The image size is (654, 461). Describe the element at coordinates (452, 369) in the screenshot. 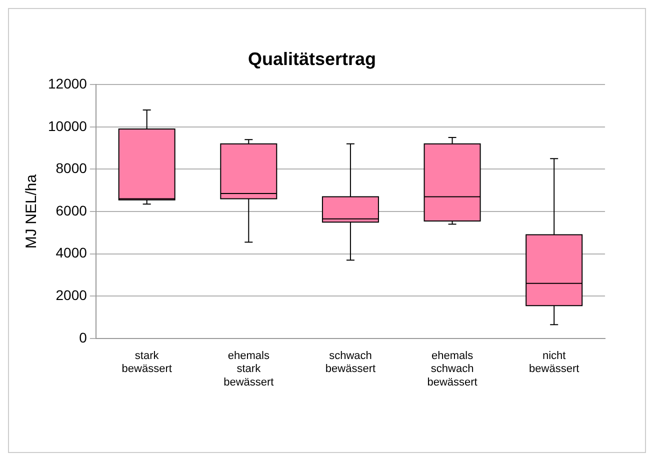

I see `x-tick-label: ehemals schwach bewässert` at that location.